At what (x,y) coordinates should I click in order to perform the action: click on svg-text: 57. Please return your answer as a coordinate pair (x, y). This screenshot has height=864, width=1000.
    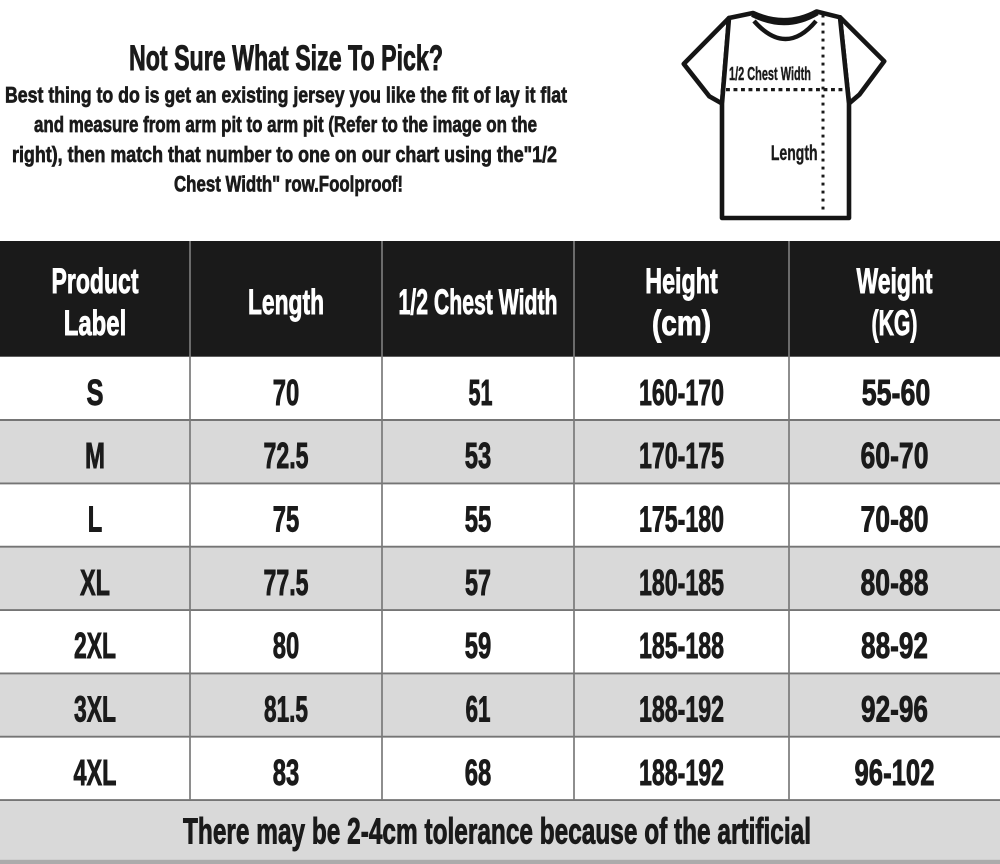
    Looking at the image, I should click on (478, 582).